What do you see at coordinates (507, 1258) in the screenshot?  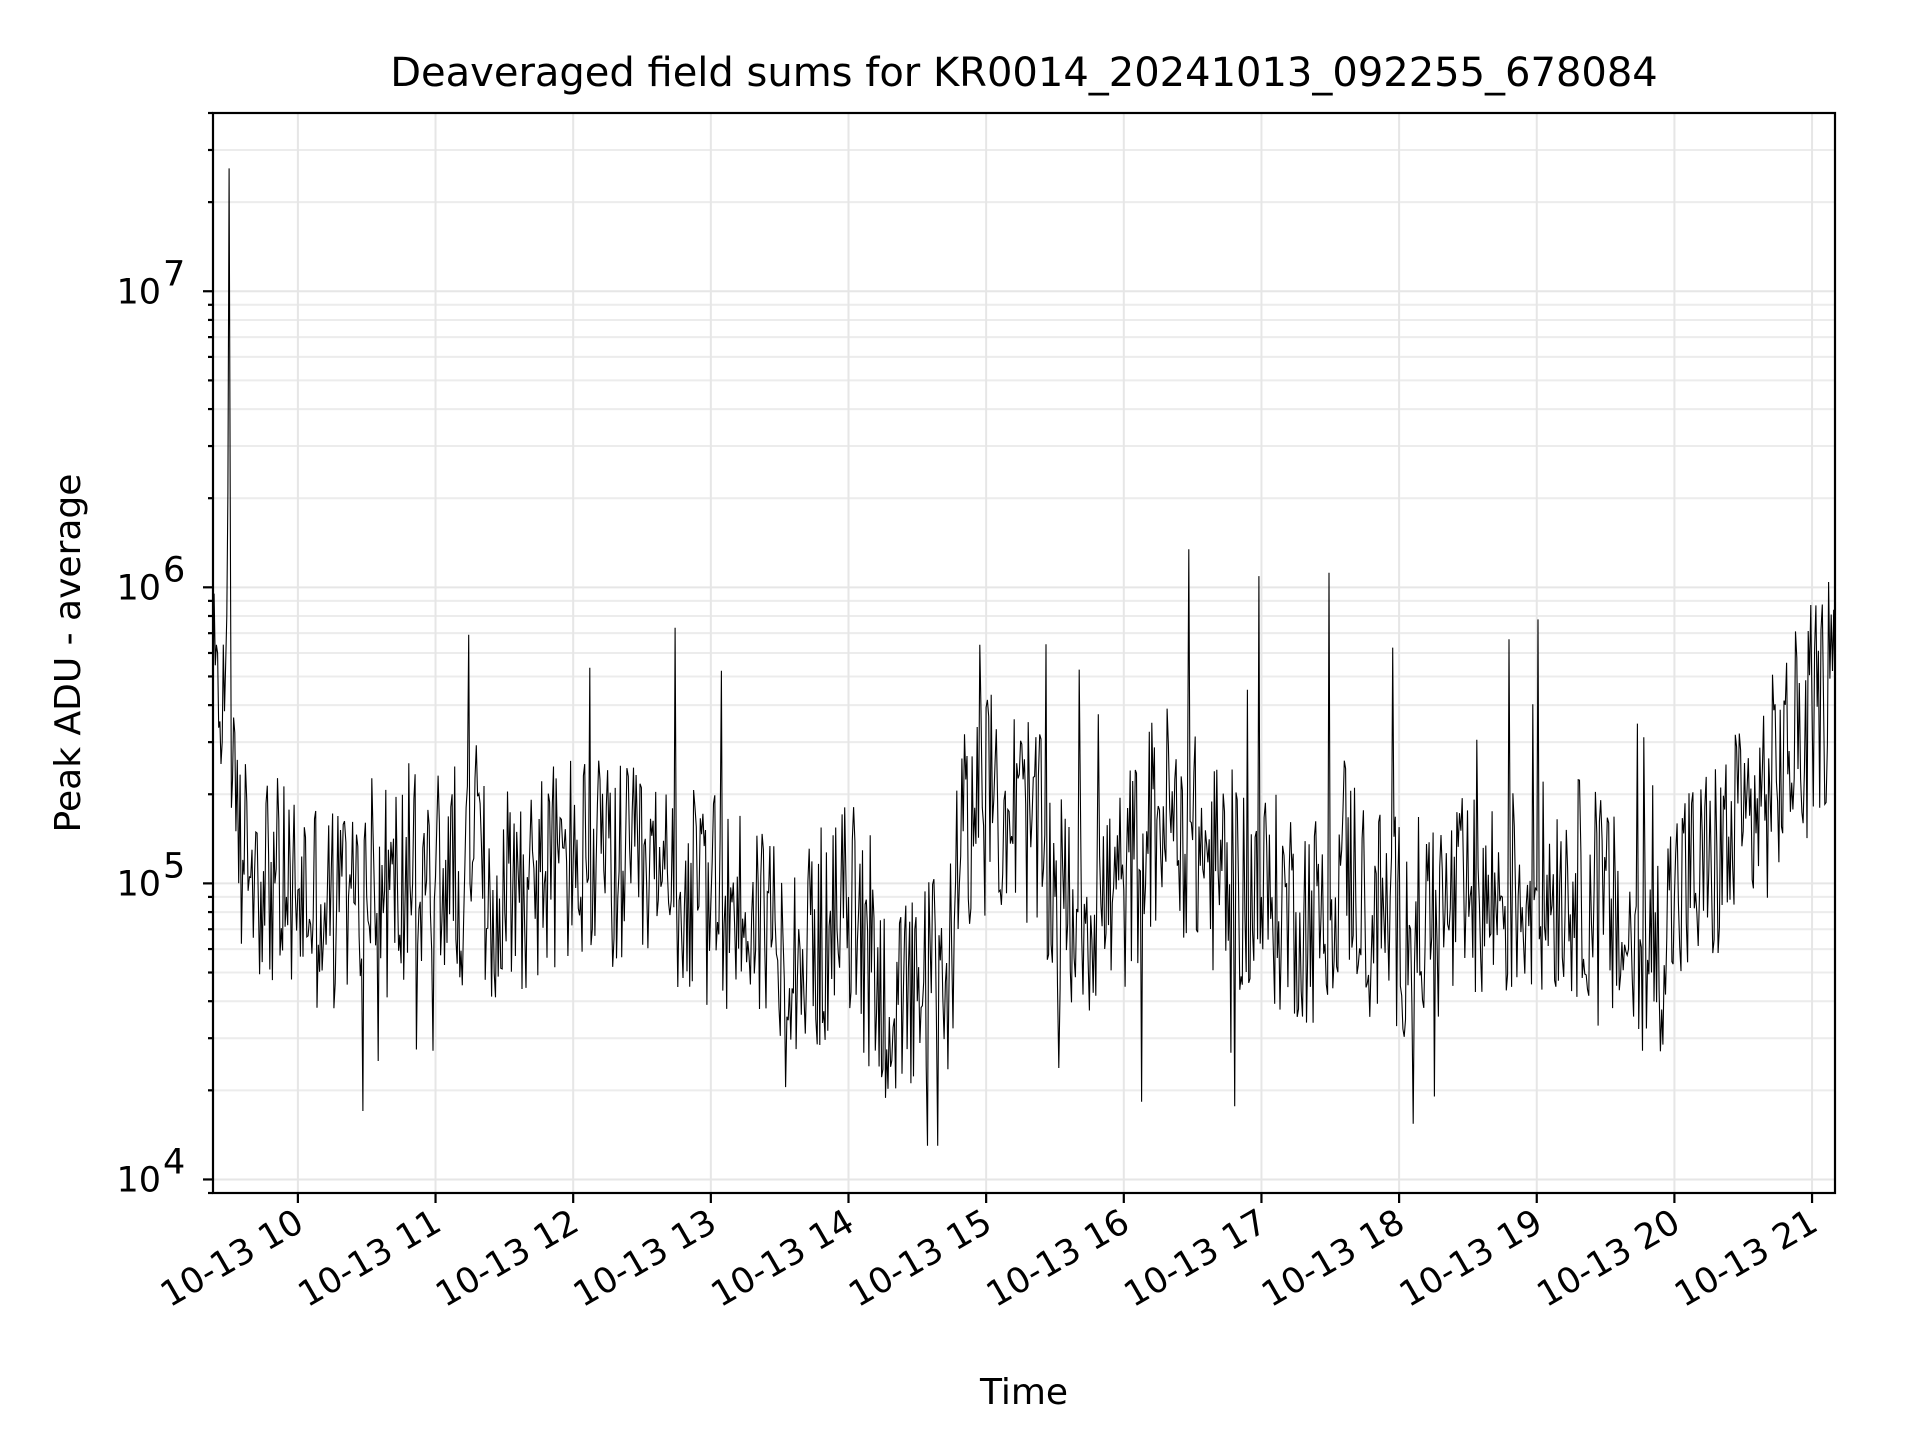 I see `x-tick-label: 10-13 12` at bounding box center [507, 1258].